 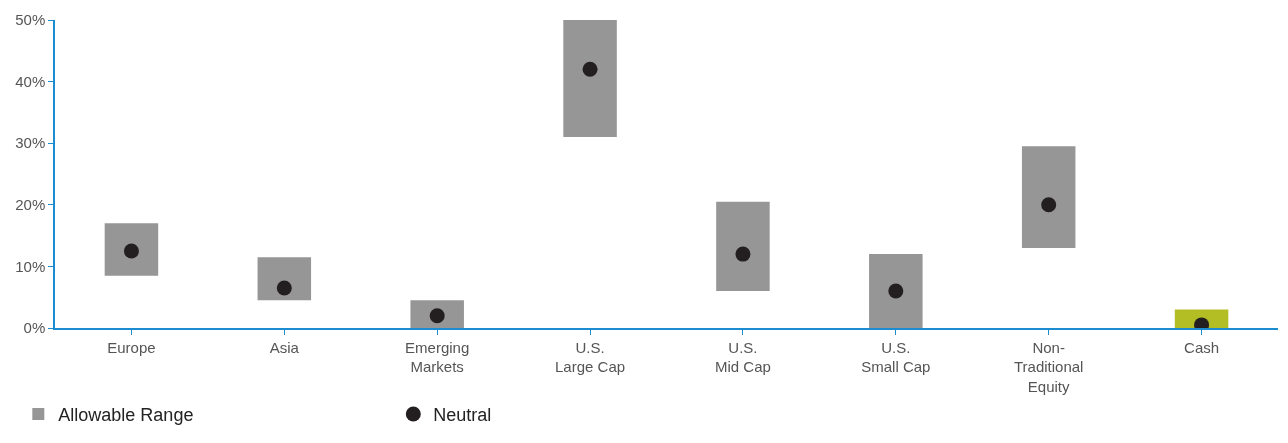 I want to click on y-tick-label: 10%, so click(x=30, y=266).